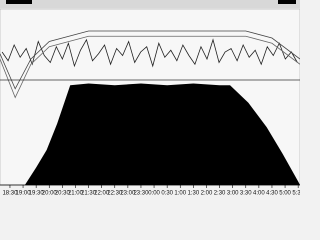  Describe the element at coordinates (233, 194) in the screenshot. I see `x-tick-label: 3:00` at that location.